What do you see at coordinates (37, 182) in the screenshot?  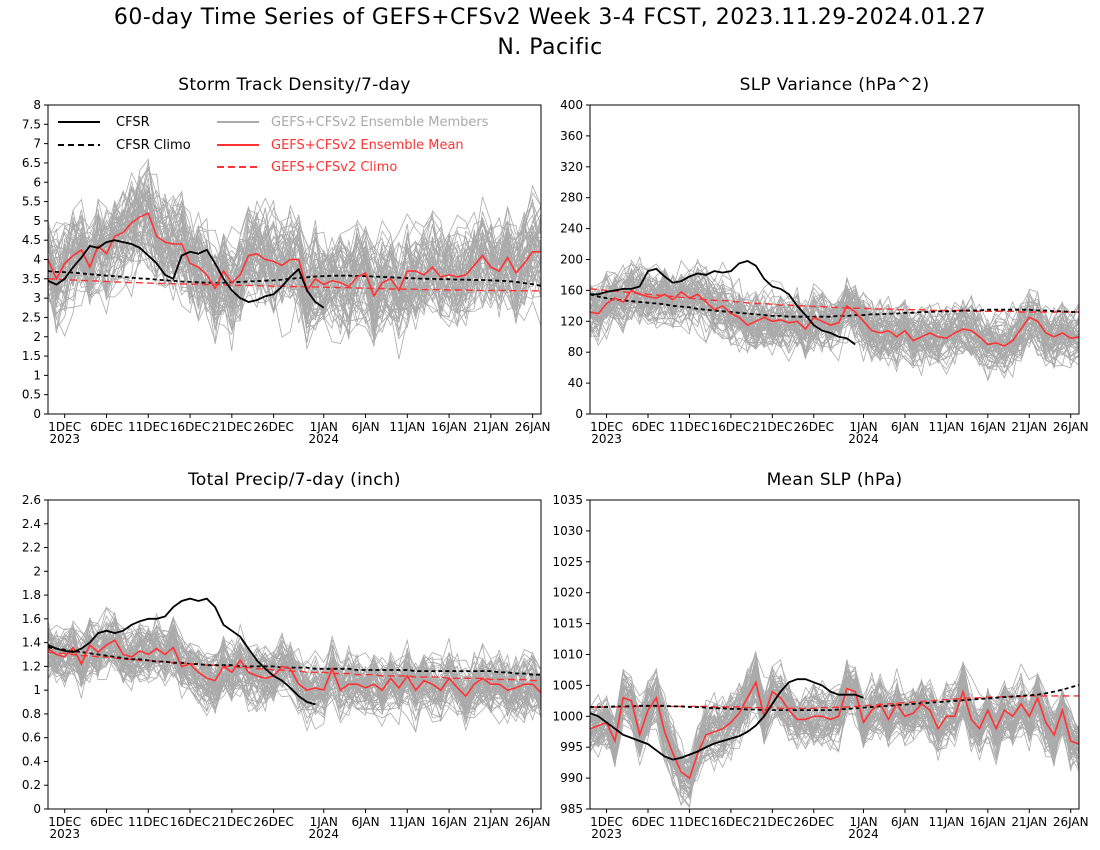 I see `y-tick-label: 6` at bounding box center [37, 182].